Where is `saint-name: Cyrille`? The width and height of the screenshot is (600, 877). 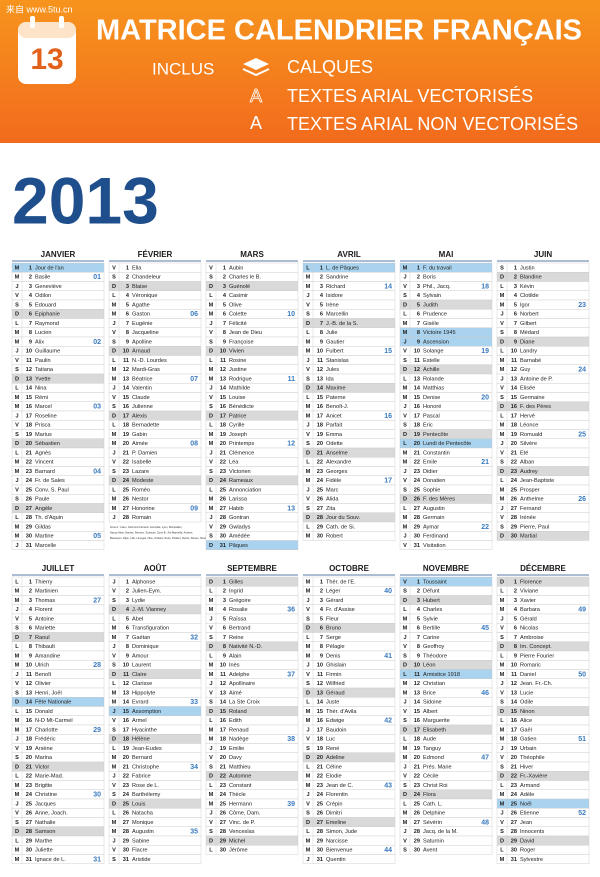 saint-name: Cyrille is located at coordinates (237, 426).